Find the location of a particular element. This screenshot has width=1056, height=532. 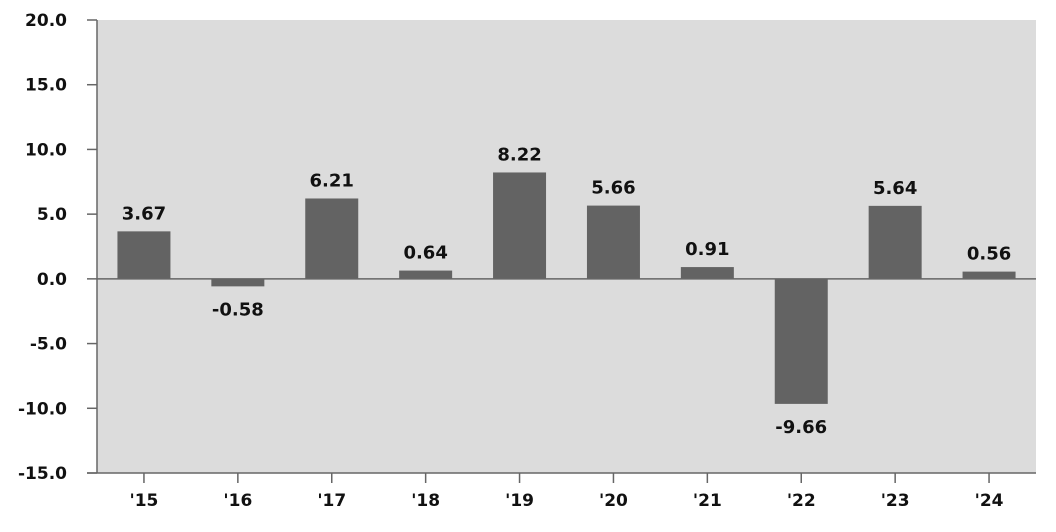

x-tick-label: '15 is located at coordinates (144, 501).